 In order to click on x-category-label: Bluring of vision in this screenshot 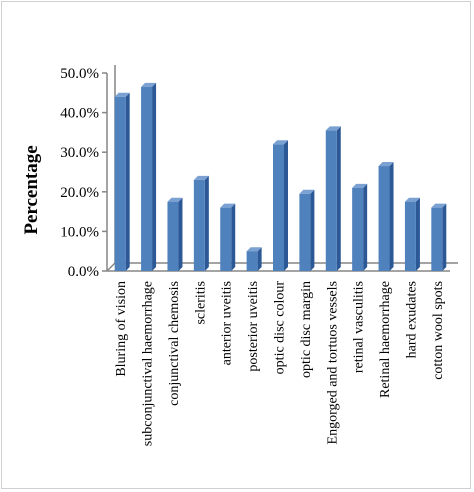, I will do `click(121, 329)`.